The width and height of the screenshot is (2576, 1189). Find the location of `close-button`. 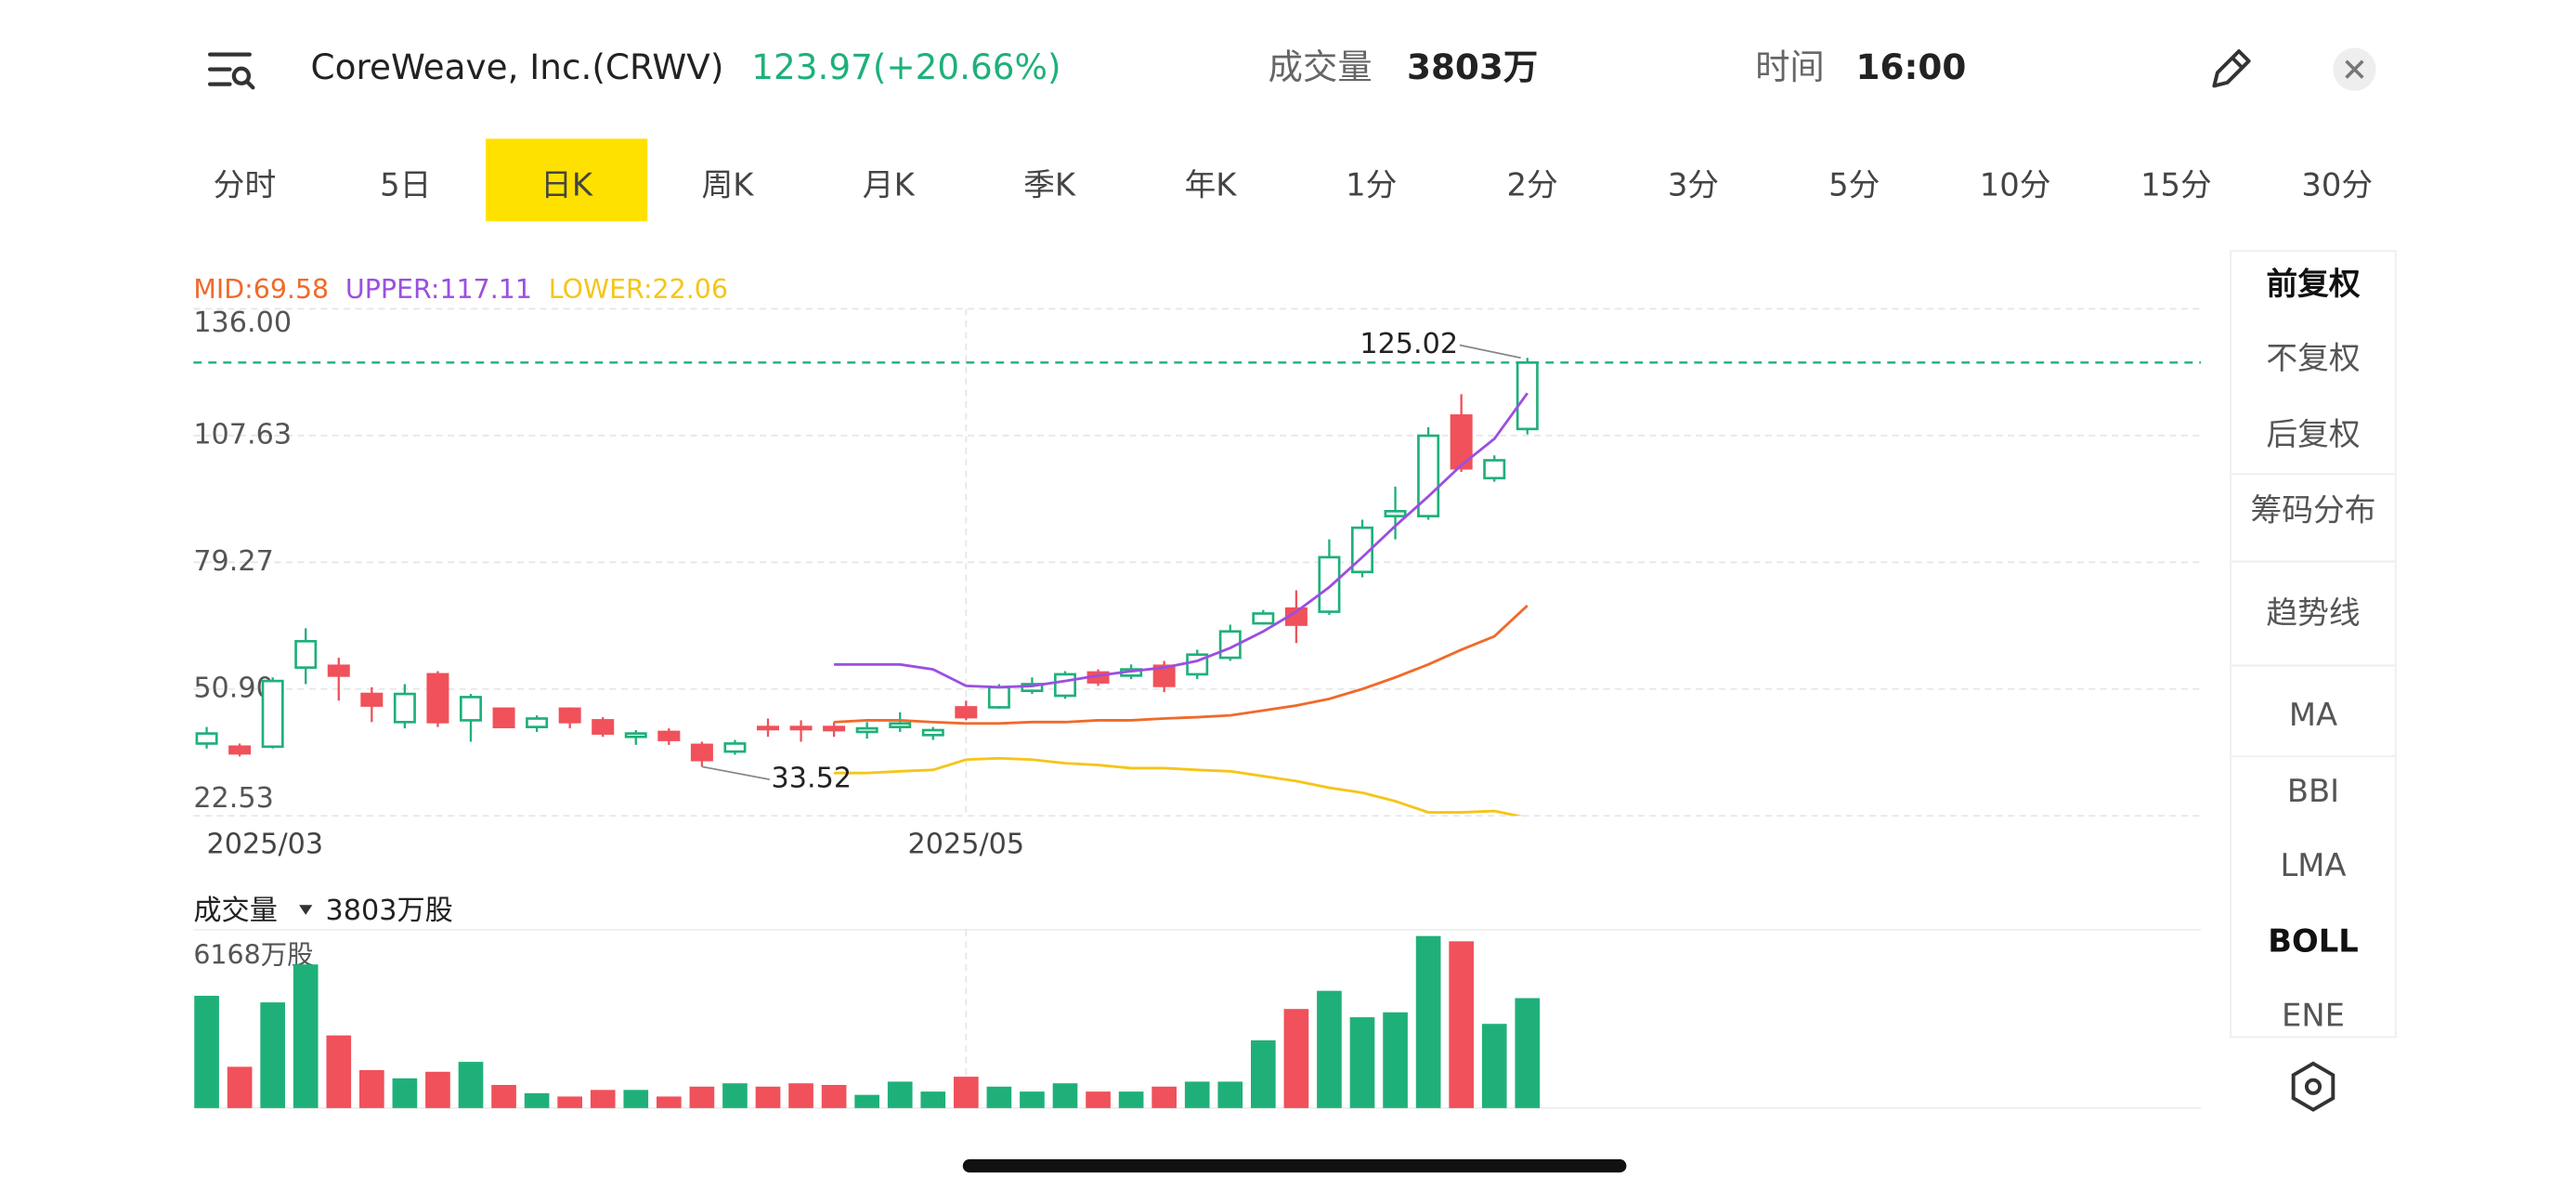

close-button is located at coordinates (2354, 69).